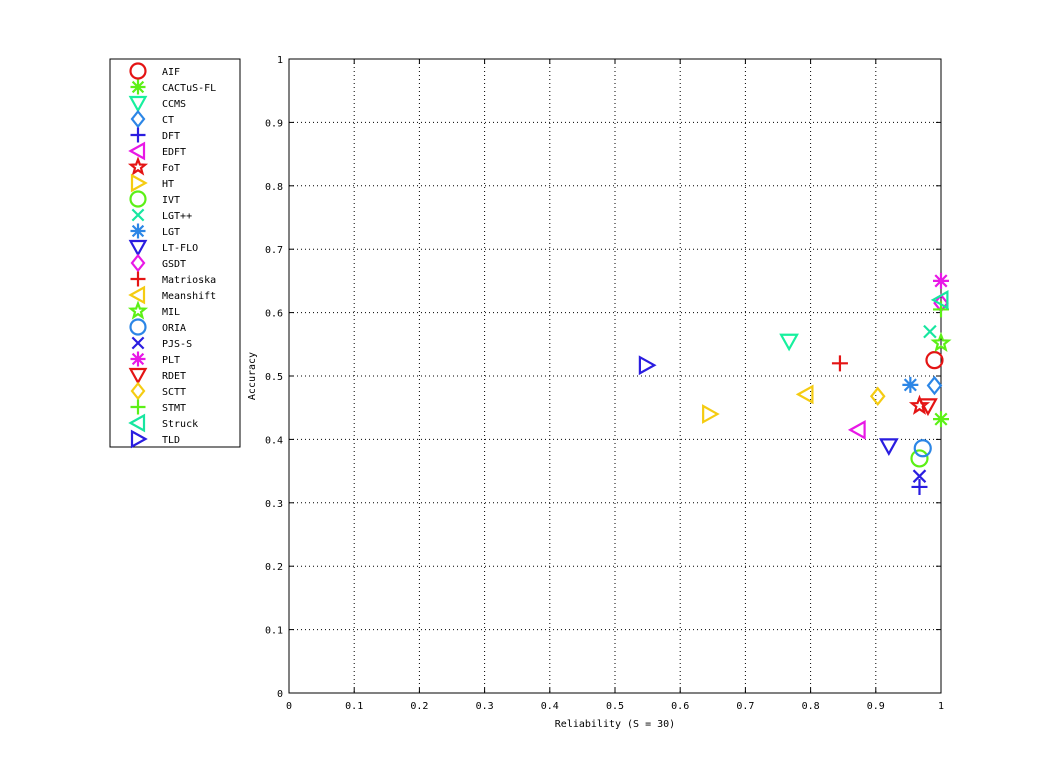 The image size is (1040, 780). I want to click on y-tick-label: 0.9, so click(274, 123).